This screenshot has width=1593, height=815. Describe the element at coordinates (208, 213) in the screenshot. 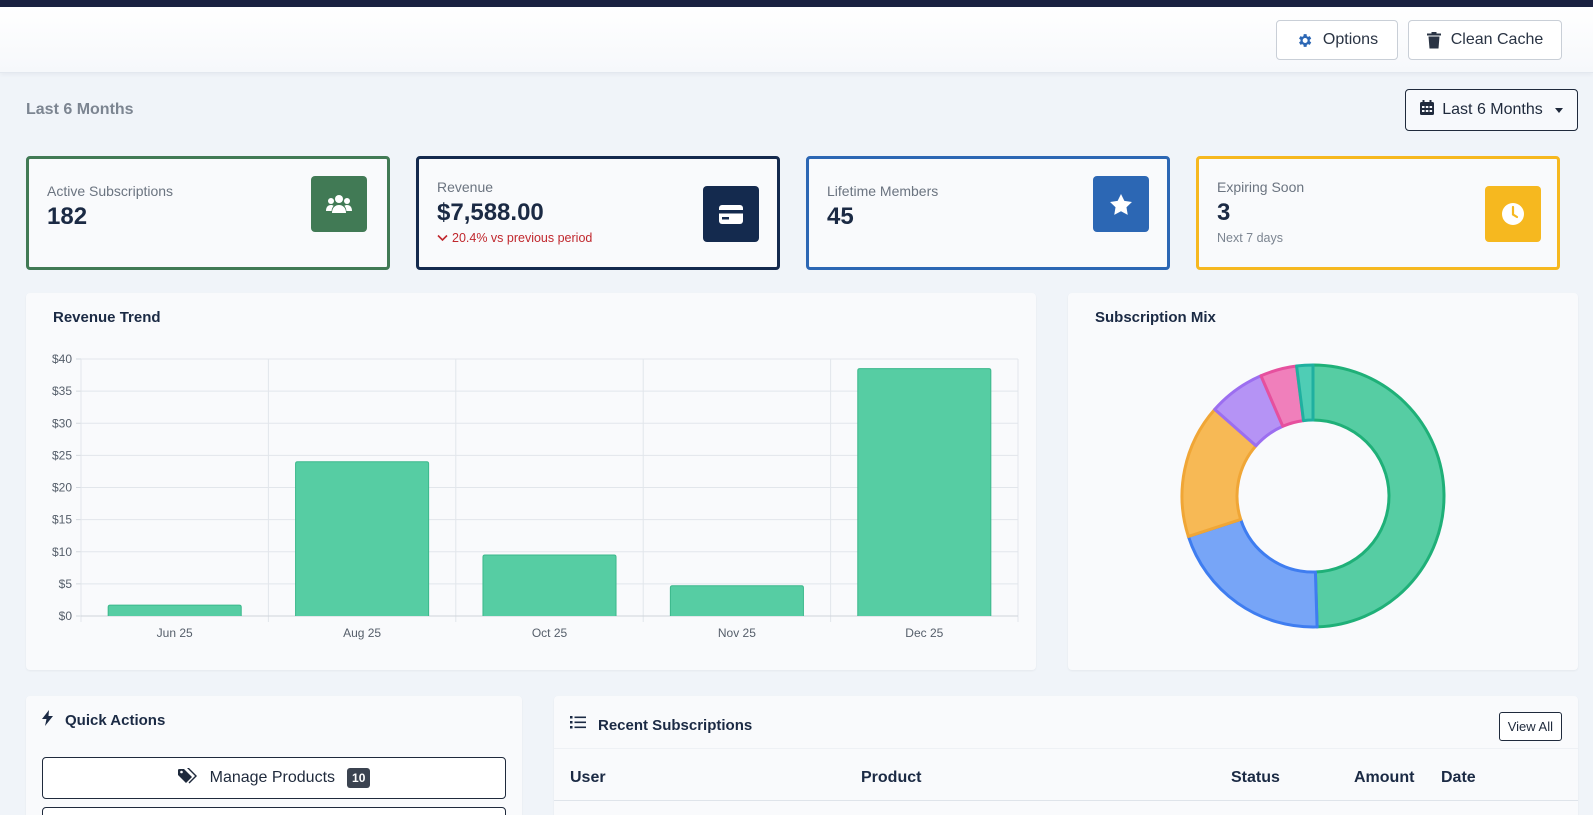

I see `stat-card-active-subscriptions: Active Subscriptions 182` at that location.